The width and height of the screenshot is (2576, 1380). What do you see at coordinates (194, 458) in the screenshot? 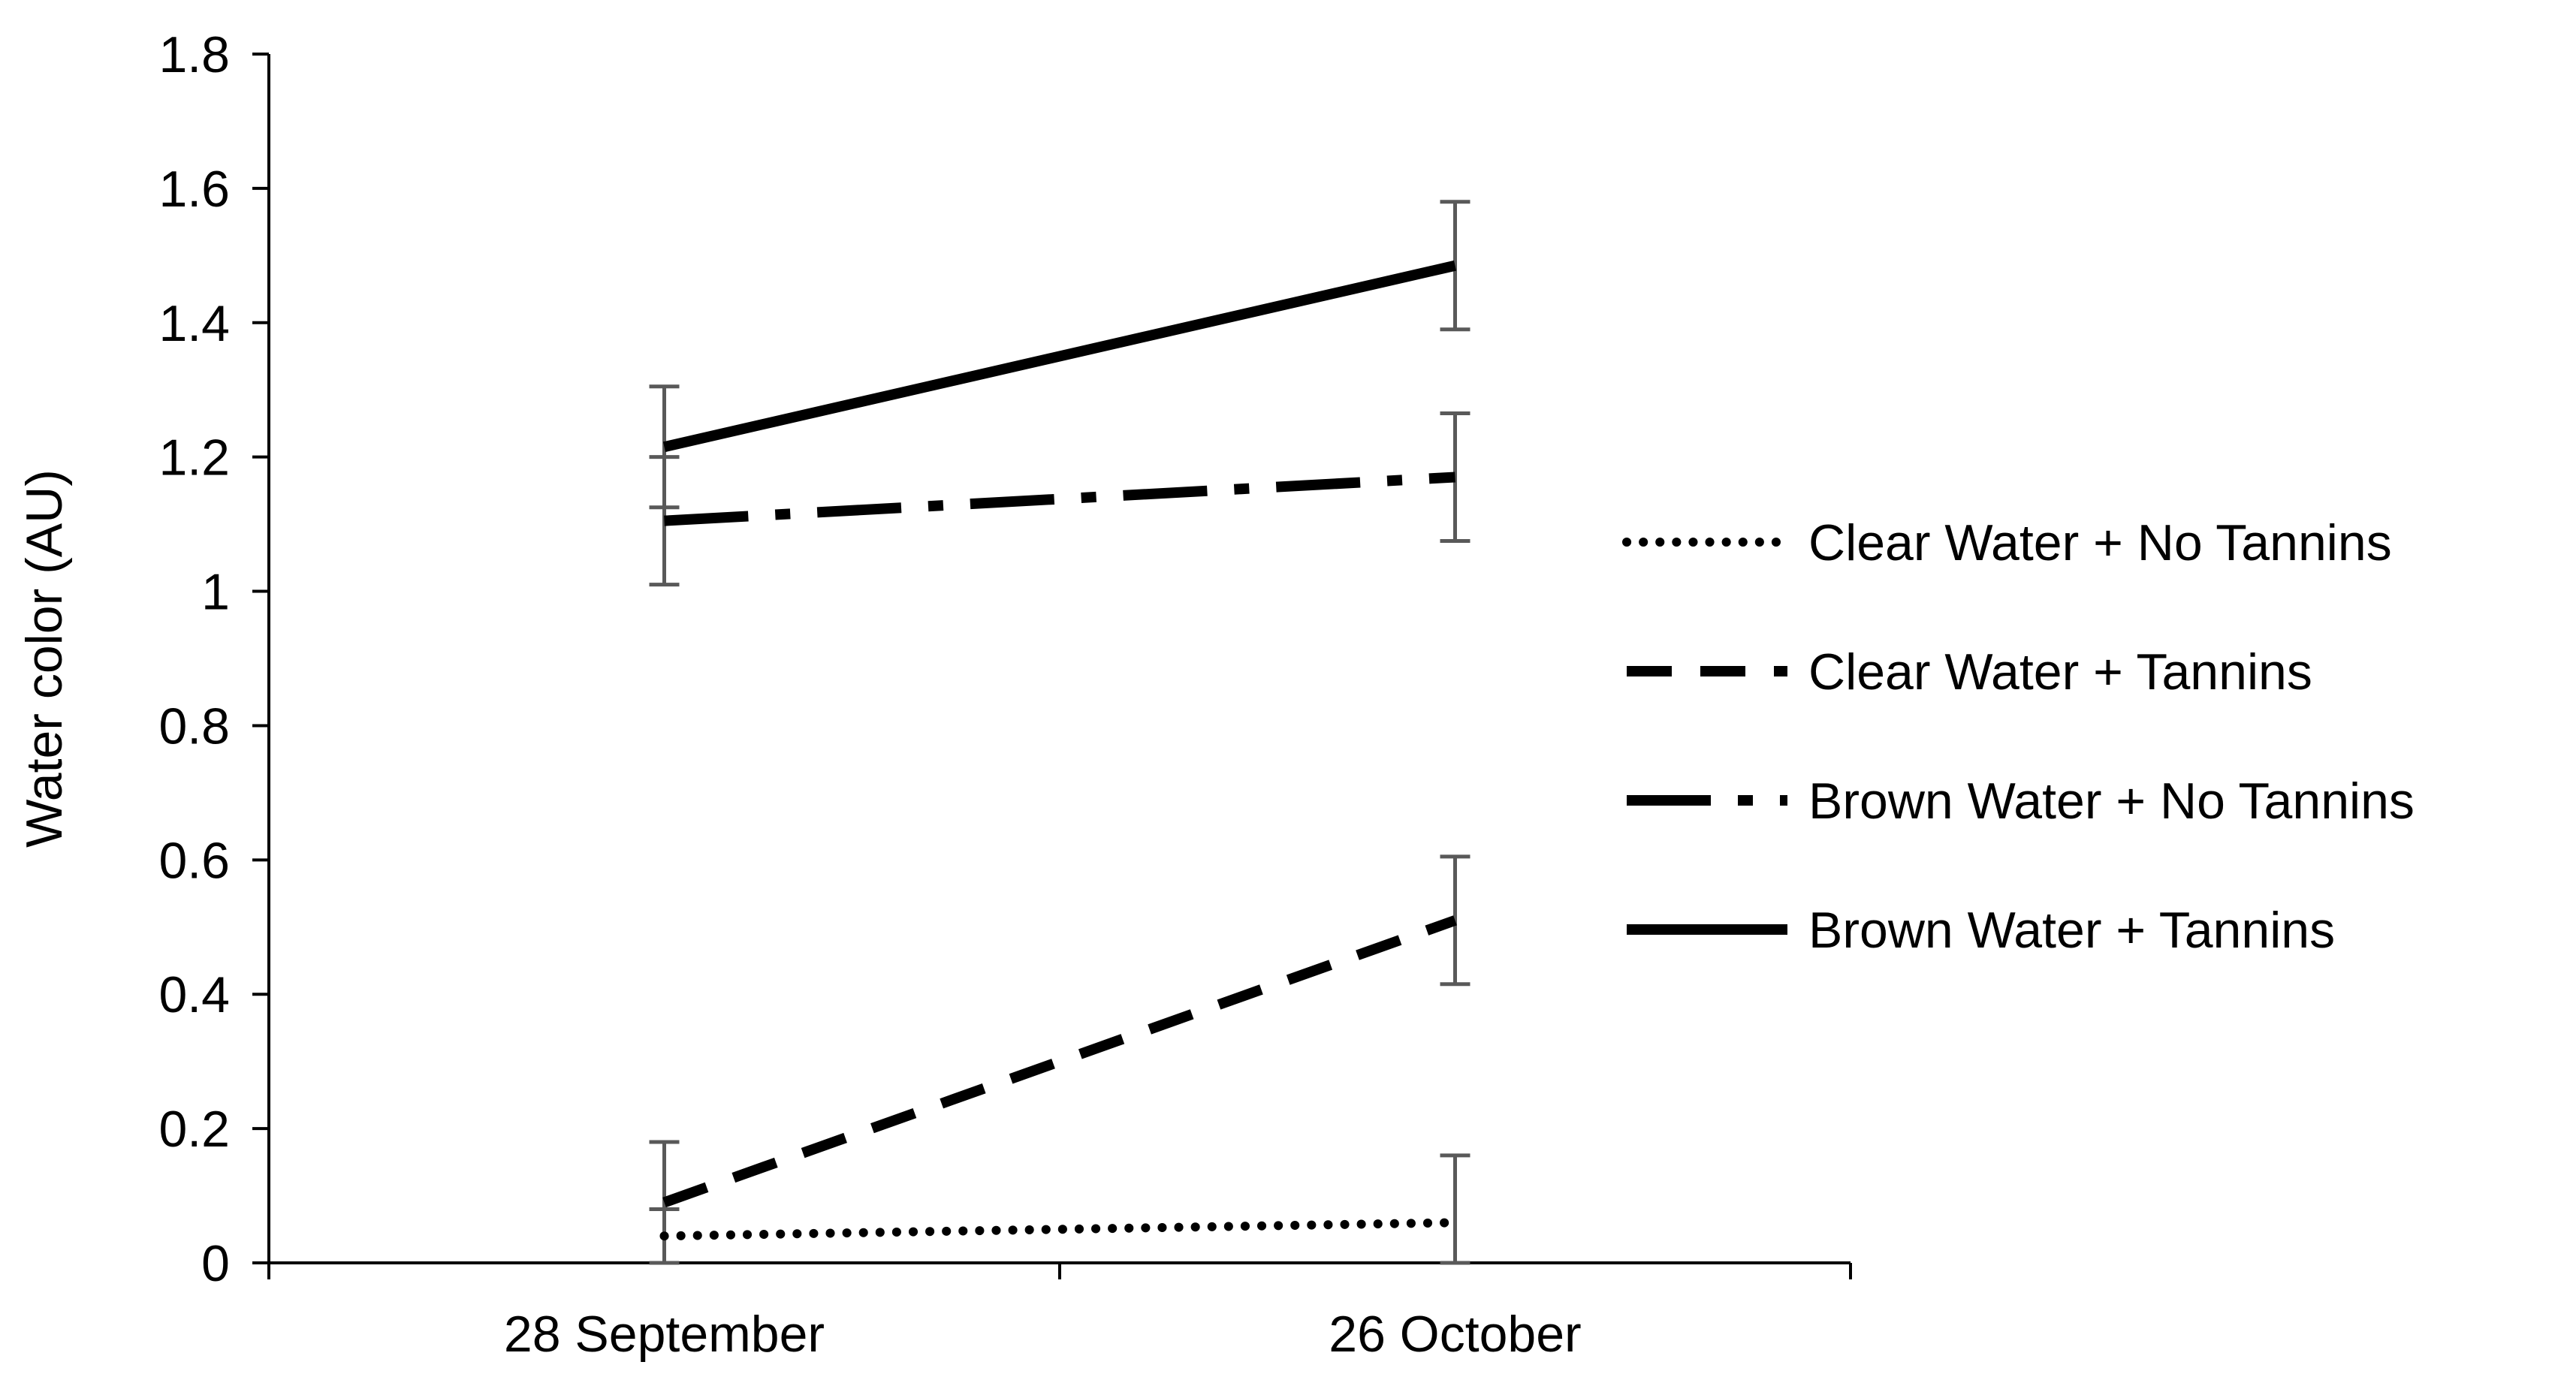
I see `y-tick-label: 1.2` at bounding box center [194, 458].